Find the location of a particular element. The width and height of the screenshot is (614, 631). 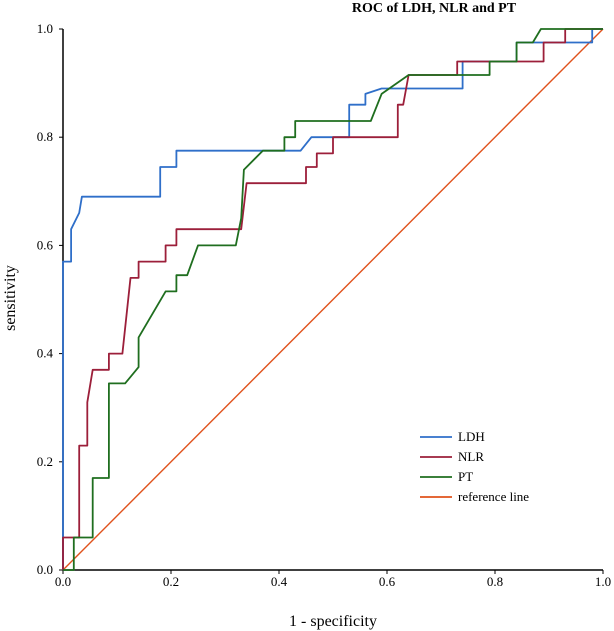

x-tick-label: 0.2 is located at coordinates (171, 581).